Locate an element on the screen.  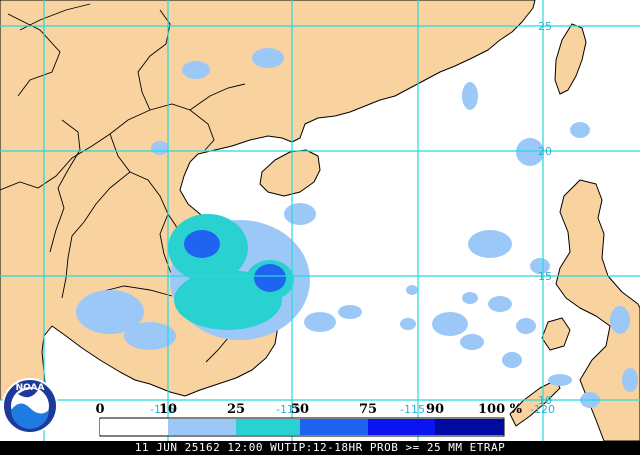
legend: 0 10 25 50 75 90 100 % is located at coordinates (309, 419).